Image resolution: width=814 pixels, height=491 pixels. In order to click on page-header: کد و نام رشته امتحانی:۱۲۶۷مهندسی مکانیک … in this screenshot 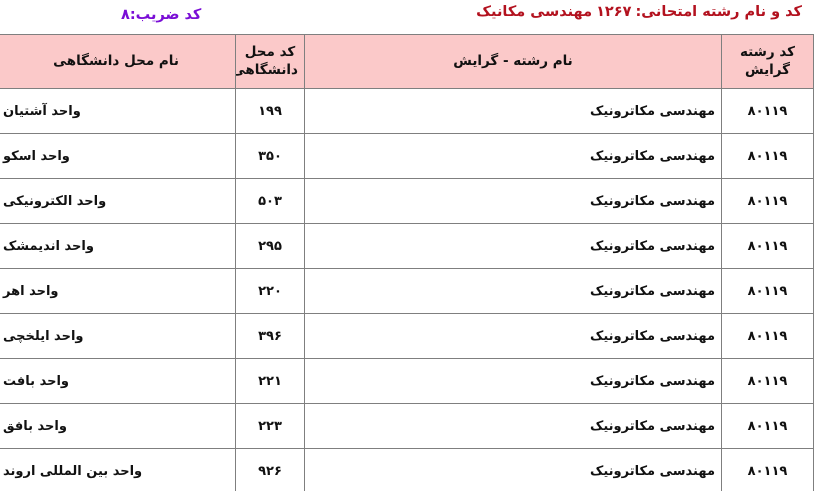, I will do `click(407, 17)`.